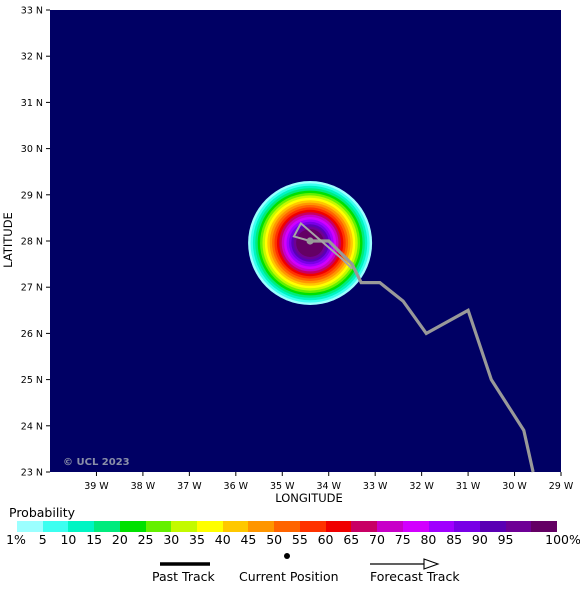 This screenshot has width=580, height=592. I want to click on forecast-track-key-label: Forecast Track, so click(415, 576).